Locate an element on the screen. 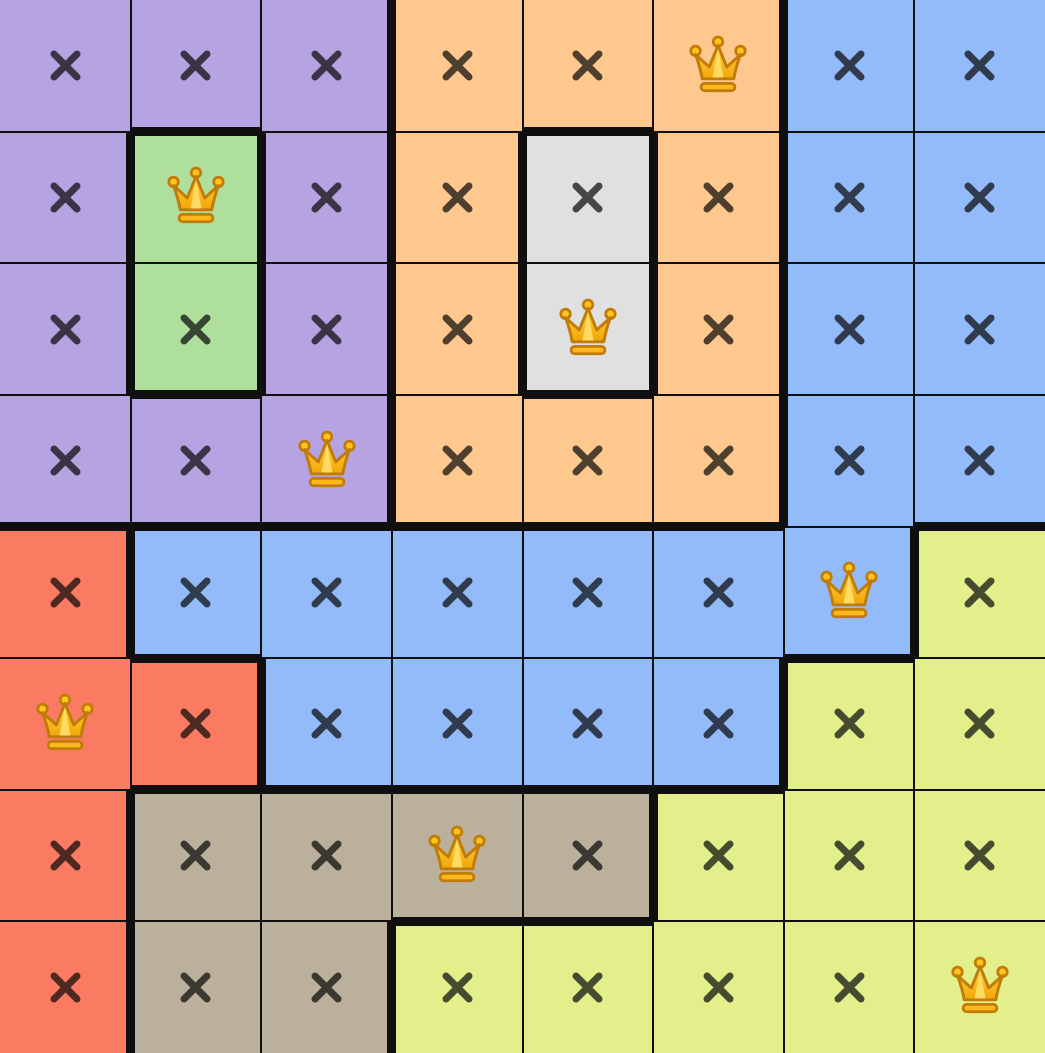 The height and width of the screenshot is (1053, 1045). cell-r1c7-blue is located at coordinates (849, 66).